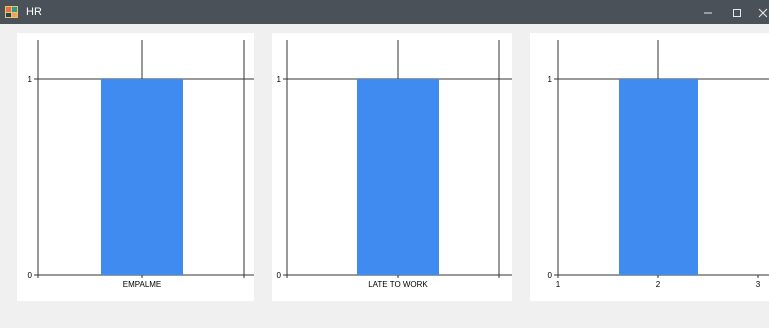  I want to click on maximize-button, so click(737, 12).